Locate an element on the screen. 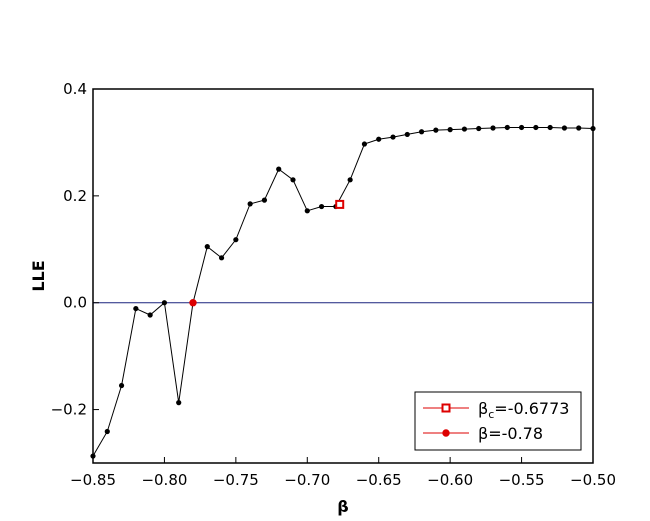 The width and height of the screenshot is (650, 521). x-tick-label: −0.65 is located at coordinates (379, 480).